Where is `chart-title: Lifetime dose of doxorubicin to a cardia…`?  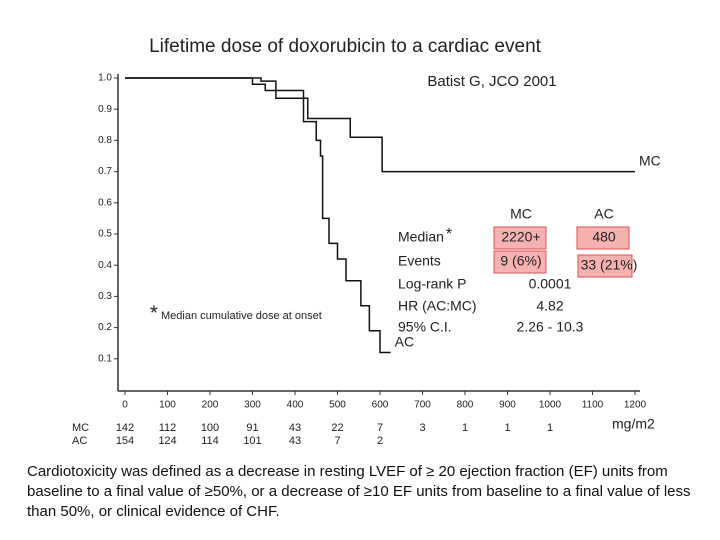
chart-title: Lifetime dose of doxorubicin to a cardia… is located at coordinates (345, 46).